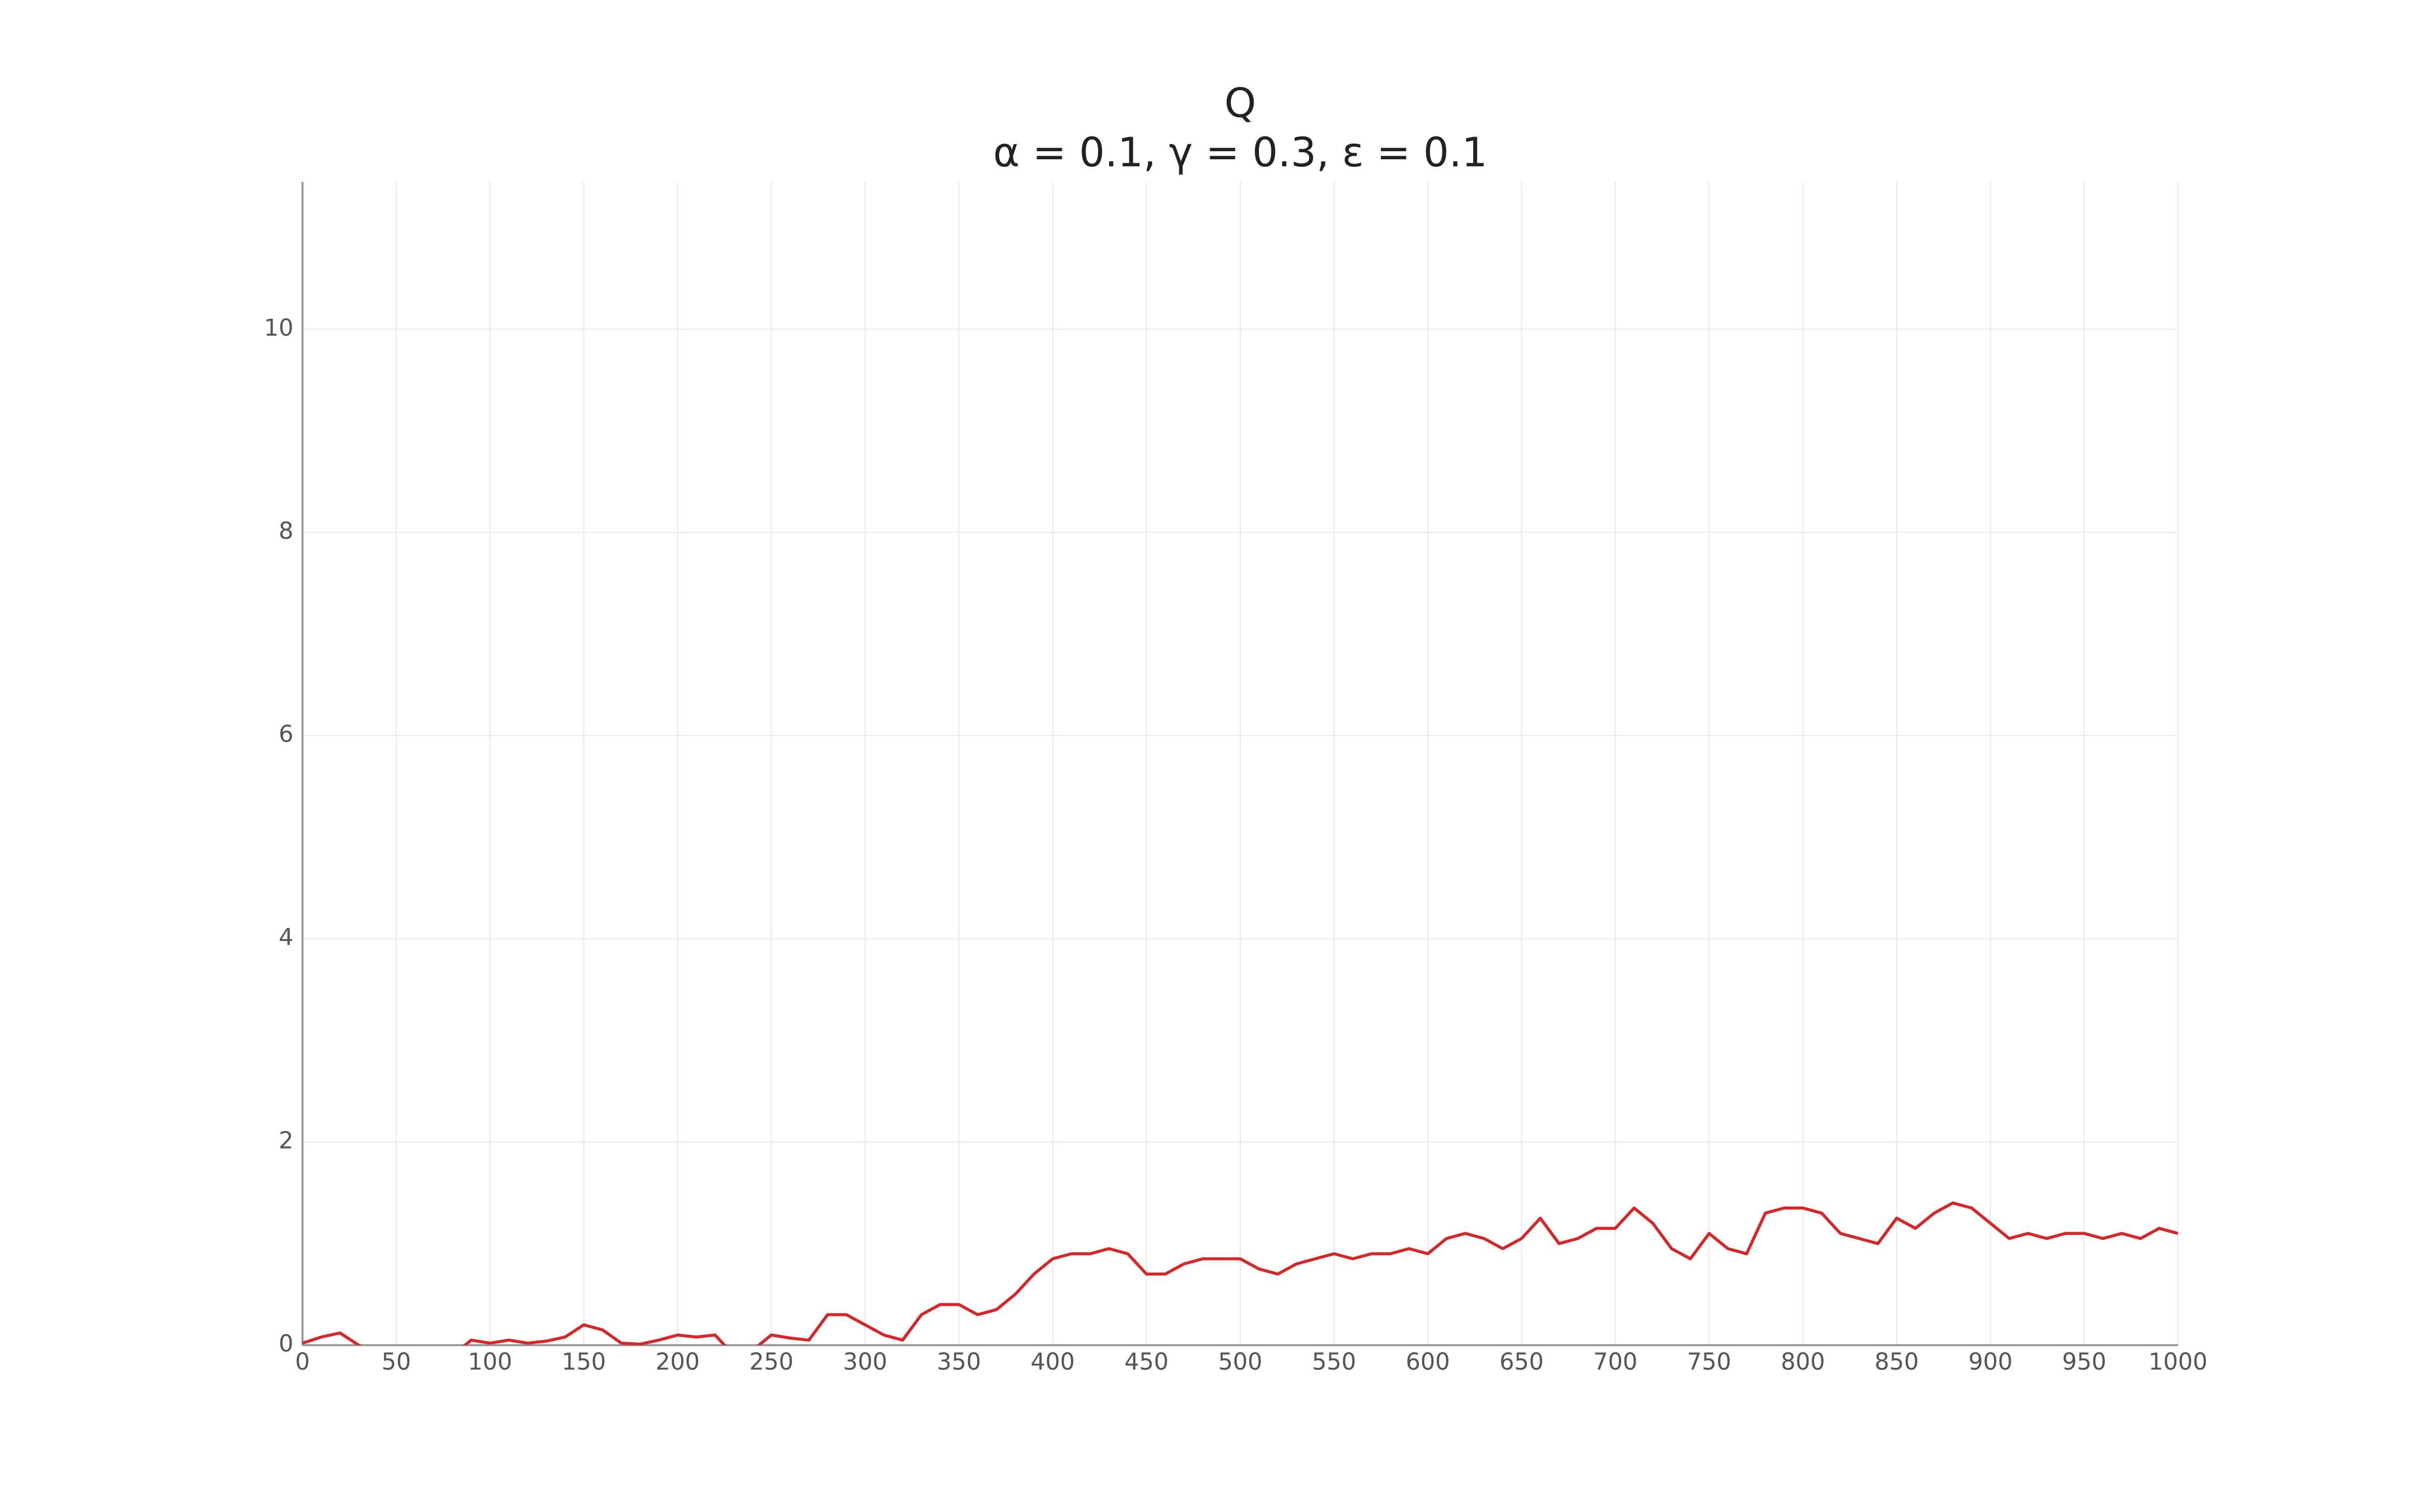 This screenshot has height=1512, width=2420. Describe the element at coordinates (2177, 1362) in the screenshot. I see `x-tick-label: 1000` at that location.